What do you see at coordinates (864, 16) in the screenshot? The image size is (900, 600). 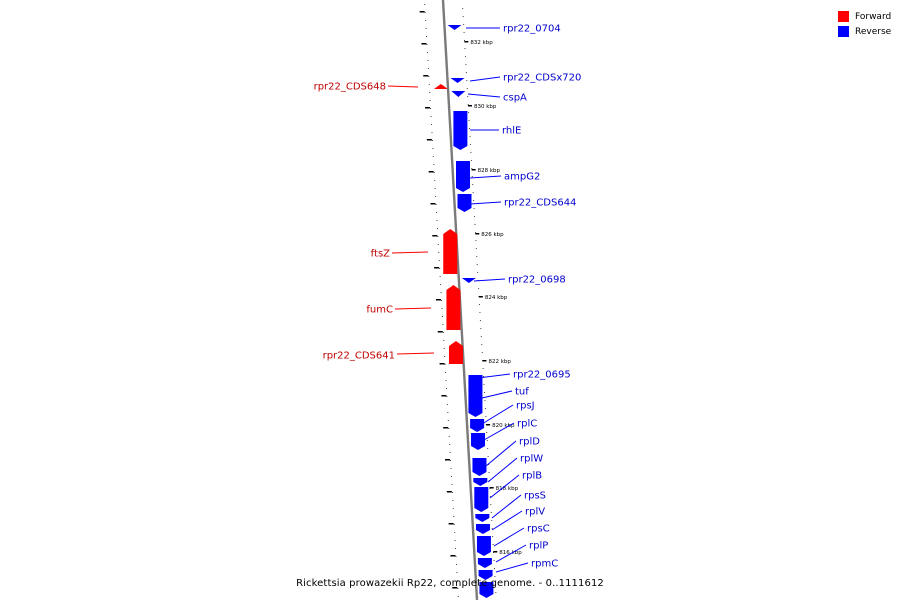 I see `legend-forward: Forward` at bounding box center [864, 16].